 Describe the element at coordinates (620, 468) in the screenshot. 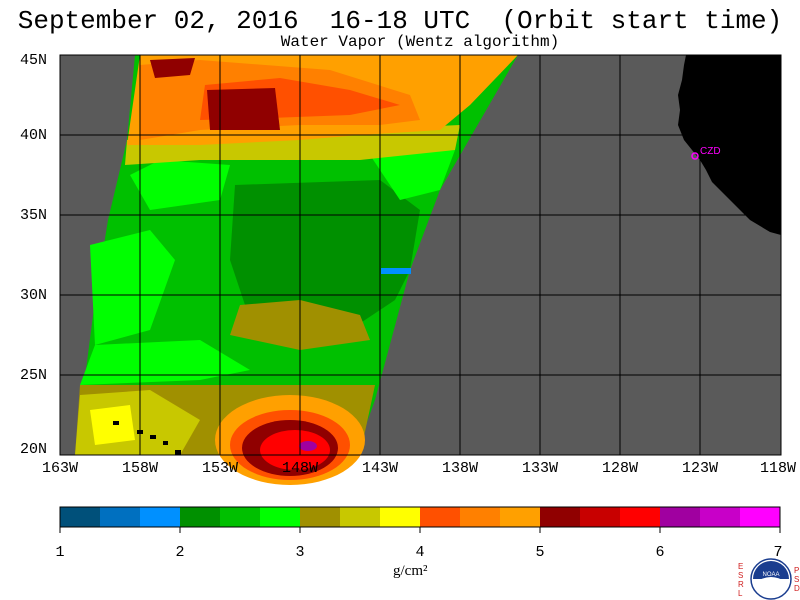

I see `lon-label-128w: 128W` at that location.